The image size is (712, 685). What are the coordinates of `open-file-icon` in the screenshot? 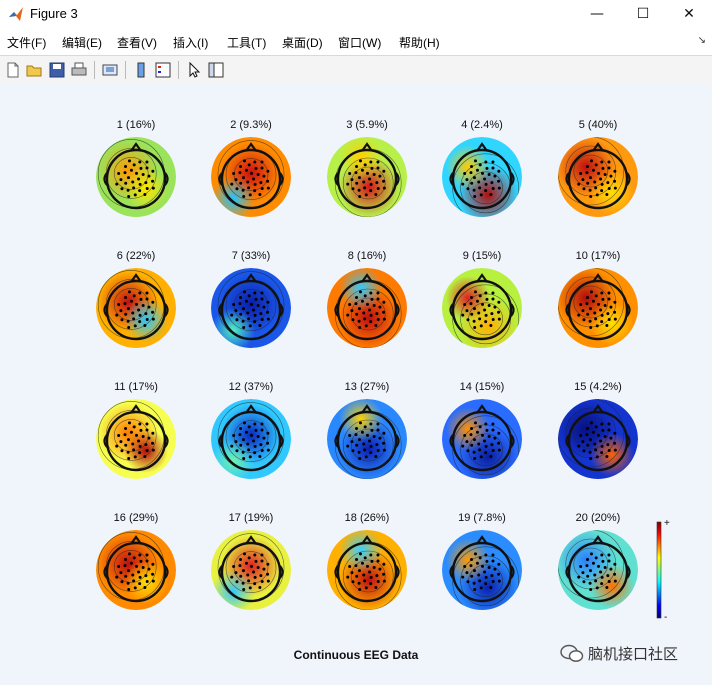 It's located at (35, 70).